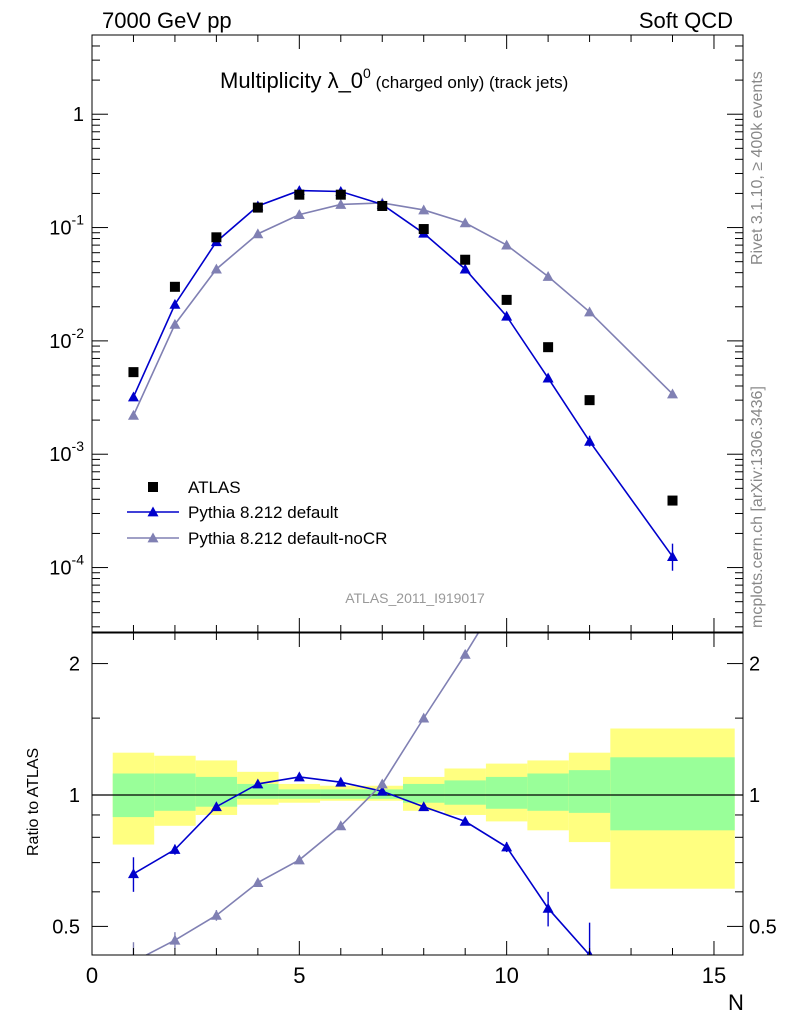  What do you see at coordinates (66, 927) in the screenshot?
I see `ratio-y-tick-label: 0.5` at bounding box center [66, 927].